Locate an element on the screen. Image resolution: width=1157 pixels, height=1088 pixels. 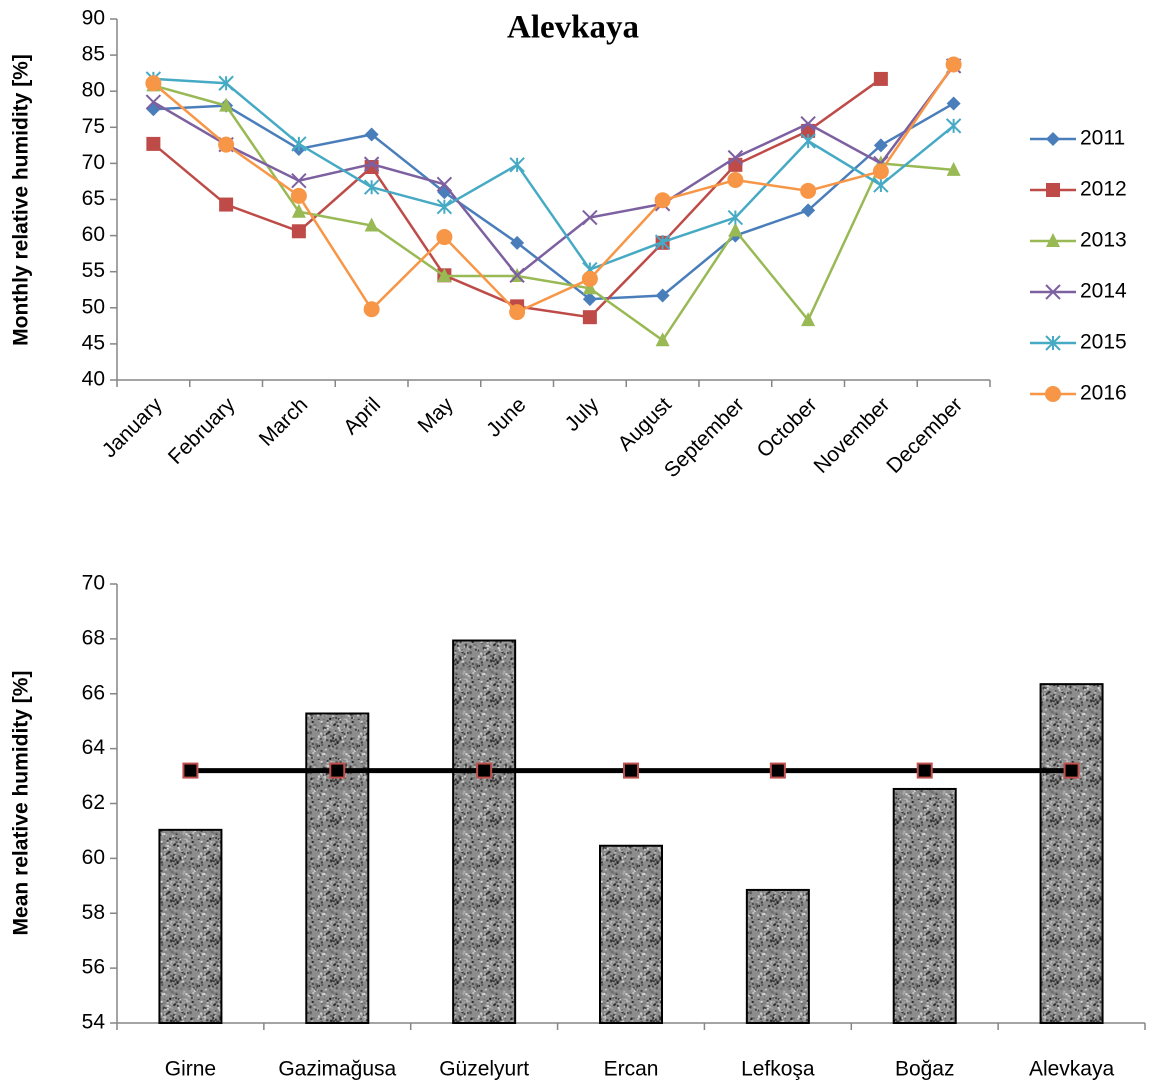
y-tick-label: 80 is located at coordinates (93, 90).